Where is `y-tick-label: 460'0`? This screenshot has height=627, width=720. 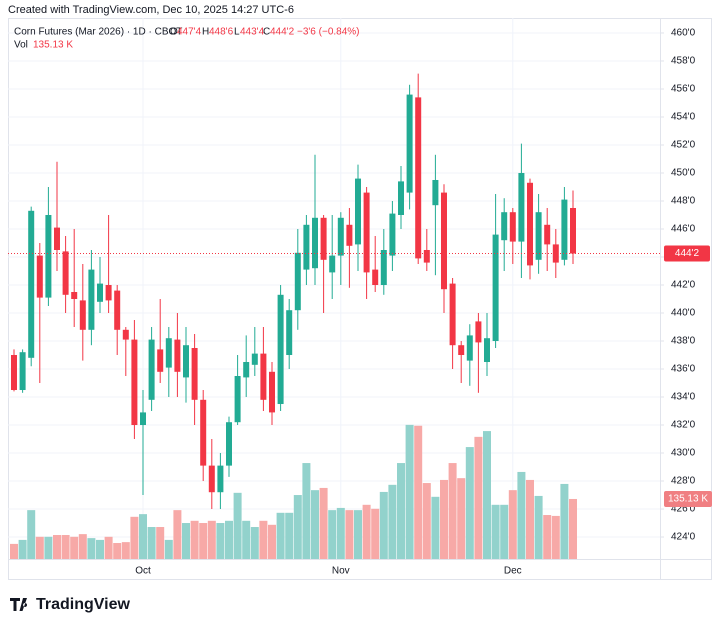
y-tick-label: 460'0 is located at coordinates (683, 33).